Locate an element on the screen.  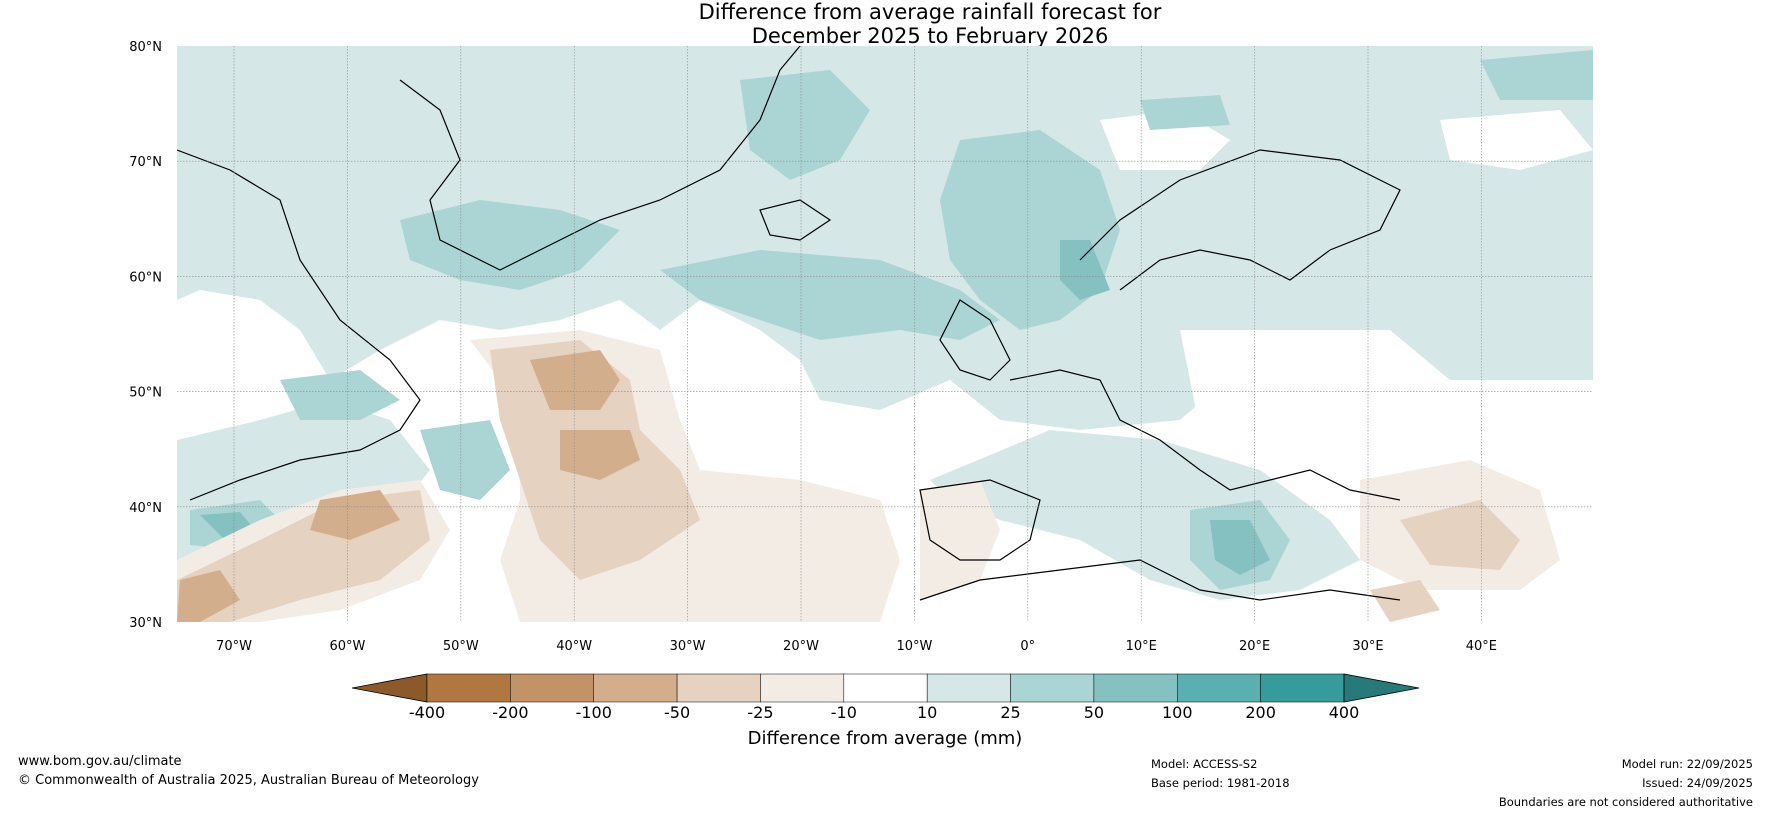
teal-south-greenland is located at coordinates (510, 245).